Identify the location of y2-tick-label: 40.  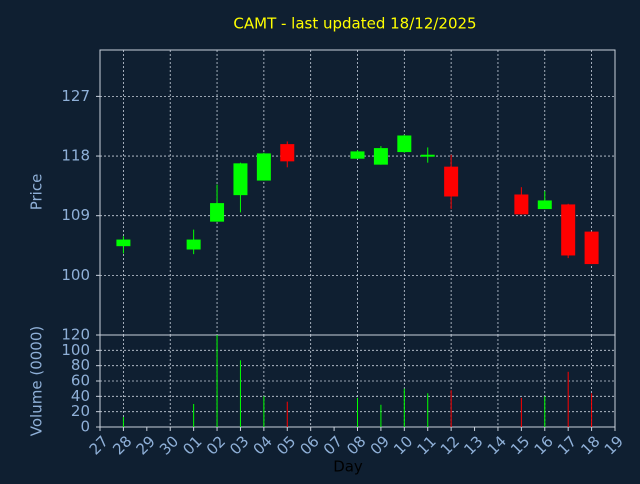
(80, 396).